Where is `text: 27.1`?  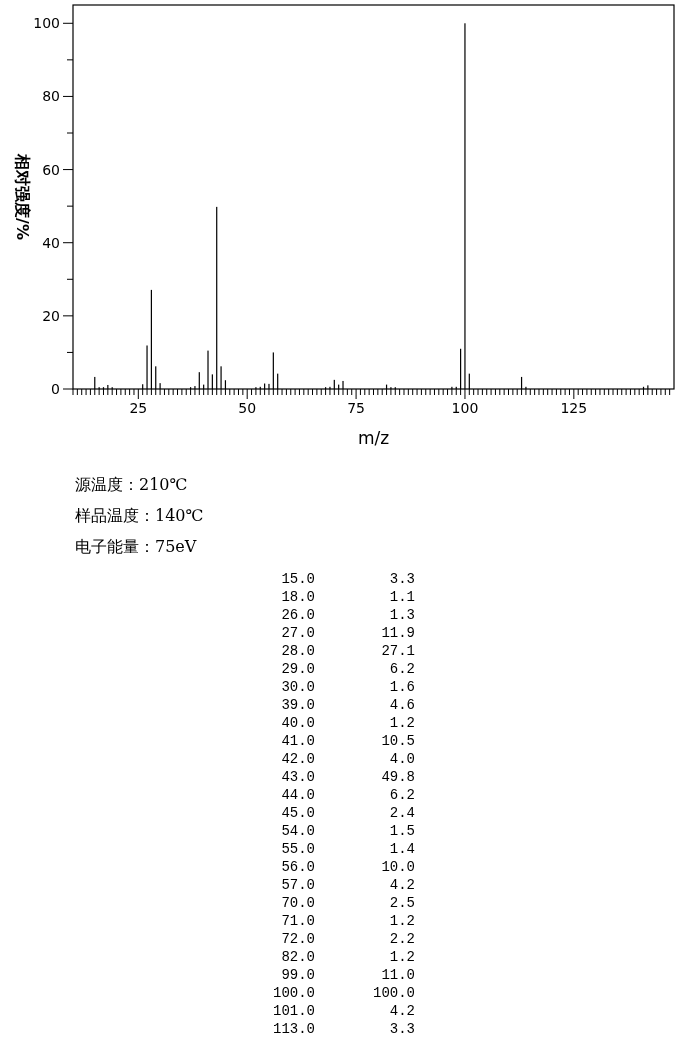
text: 27.1 is located at coordinates (398, 651).